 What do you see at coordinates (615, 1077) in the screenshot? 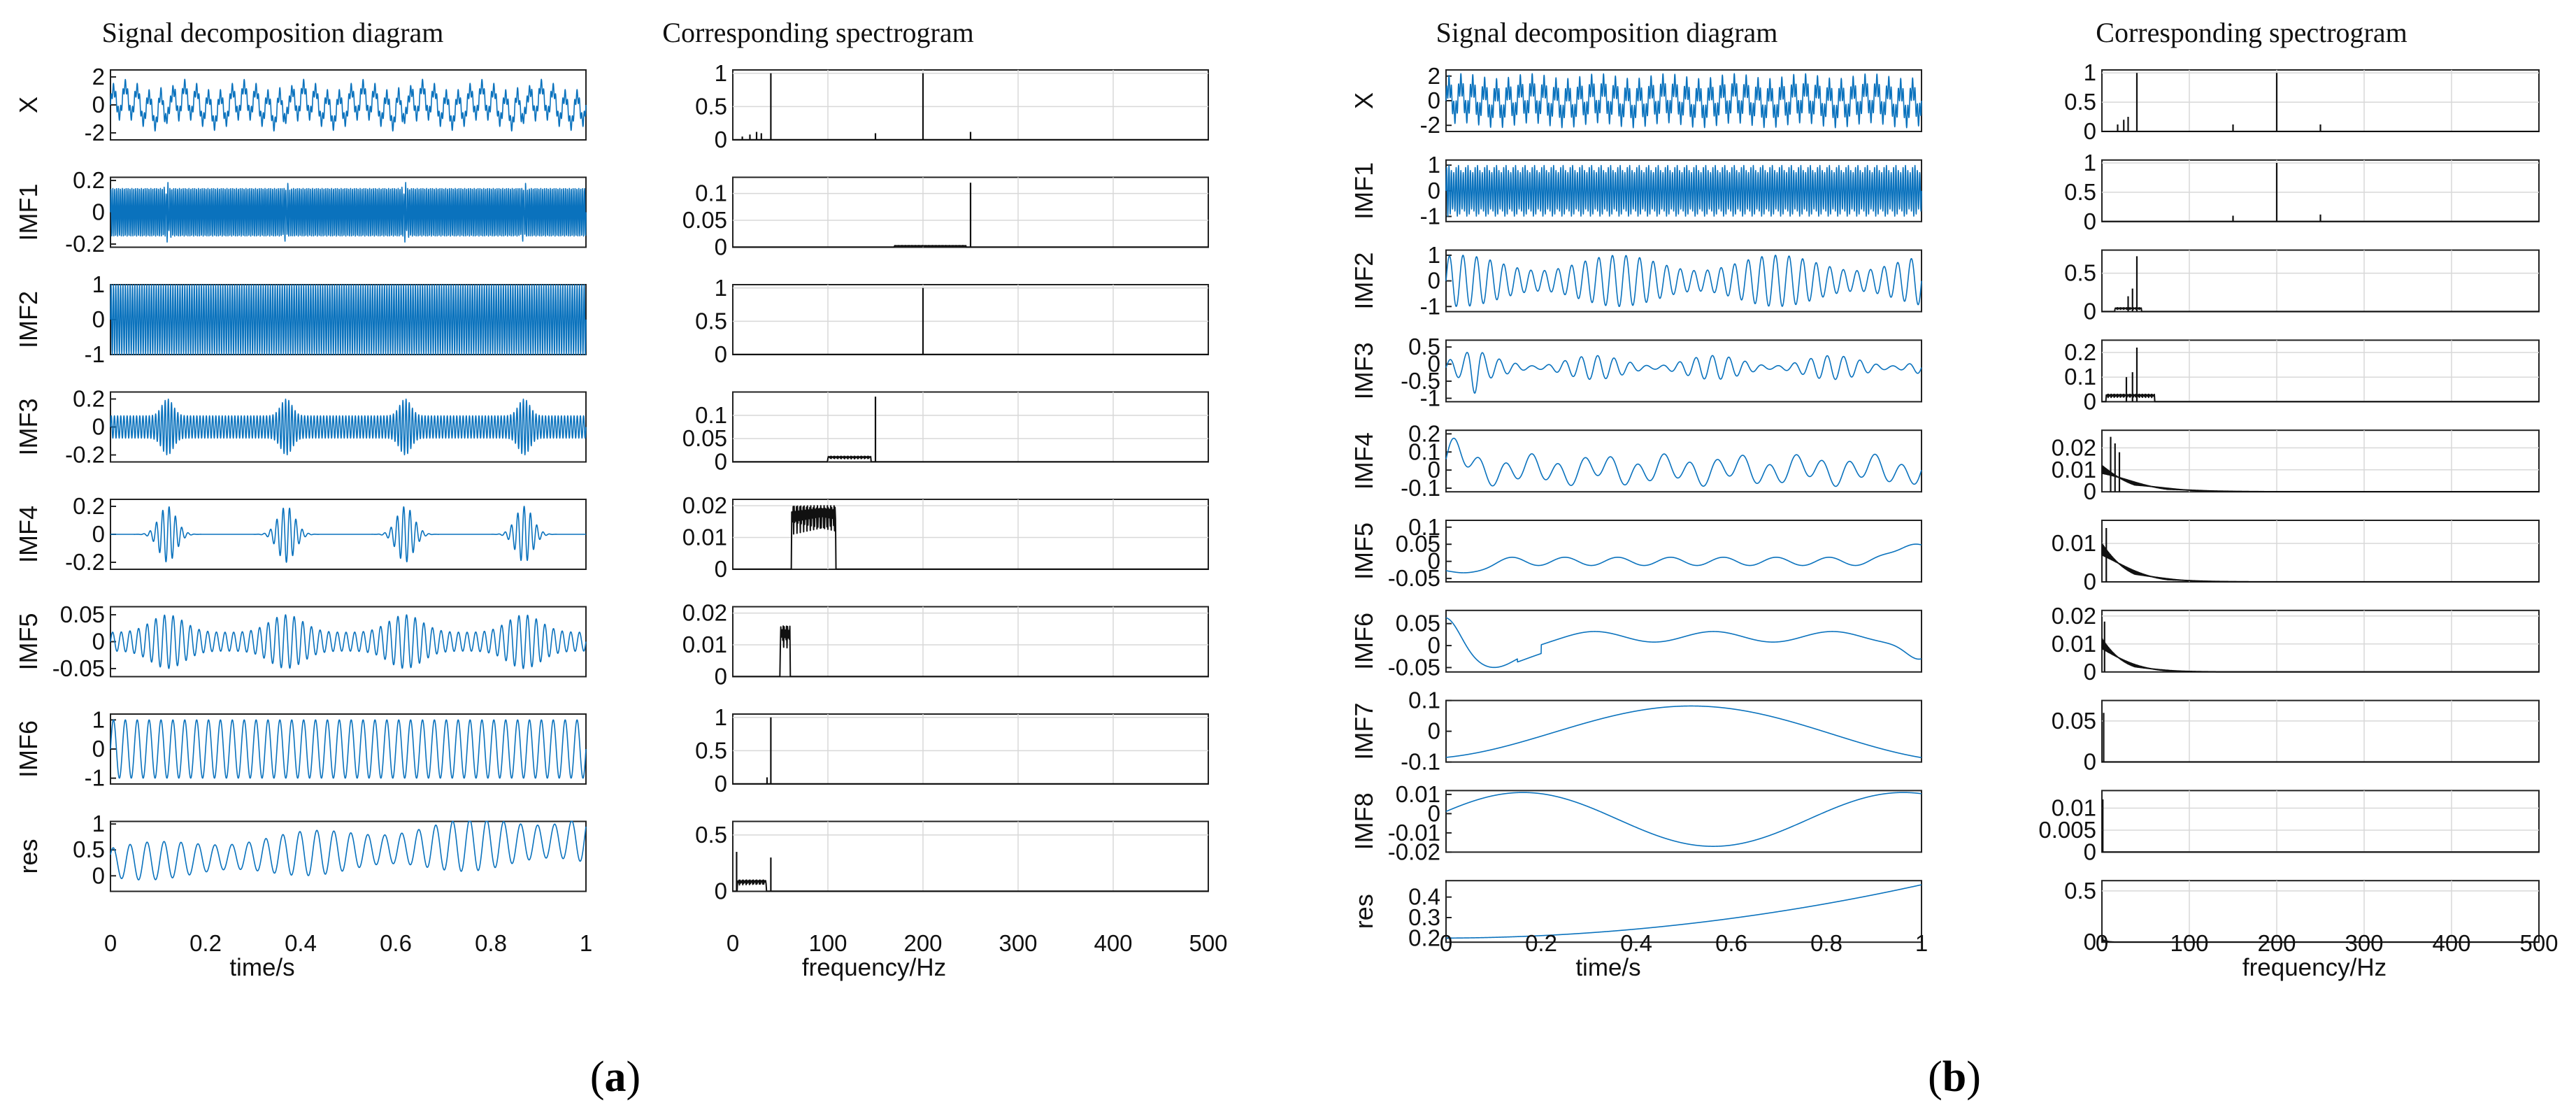
I see `panel-label-a: (a)` at bounding box center [615, 1077].